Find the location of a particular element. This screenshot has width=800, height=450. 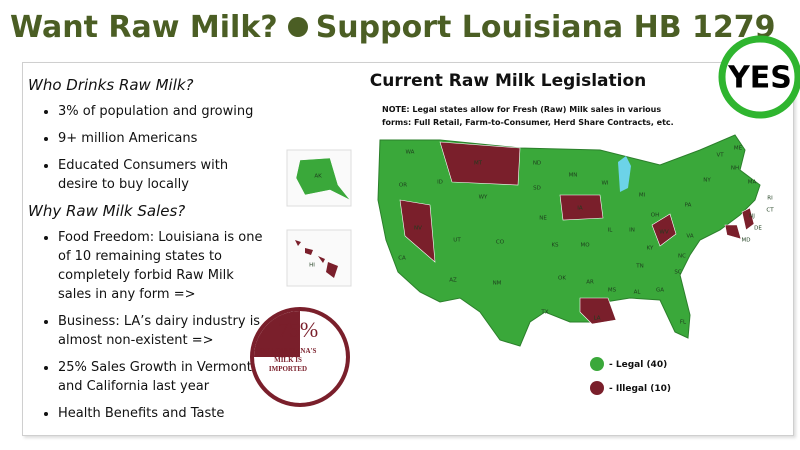

state-label: MA is located at coordinates (752, 183).